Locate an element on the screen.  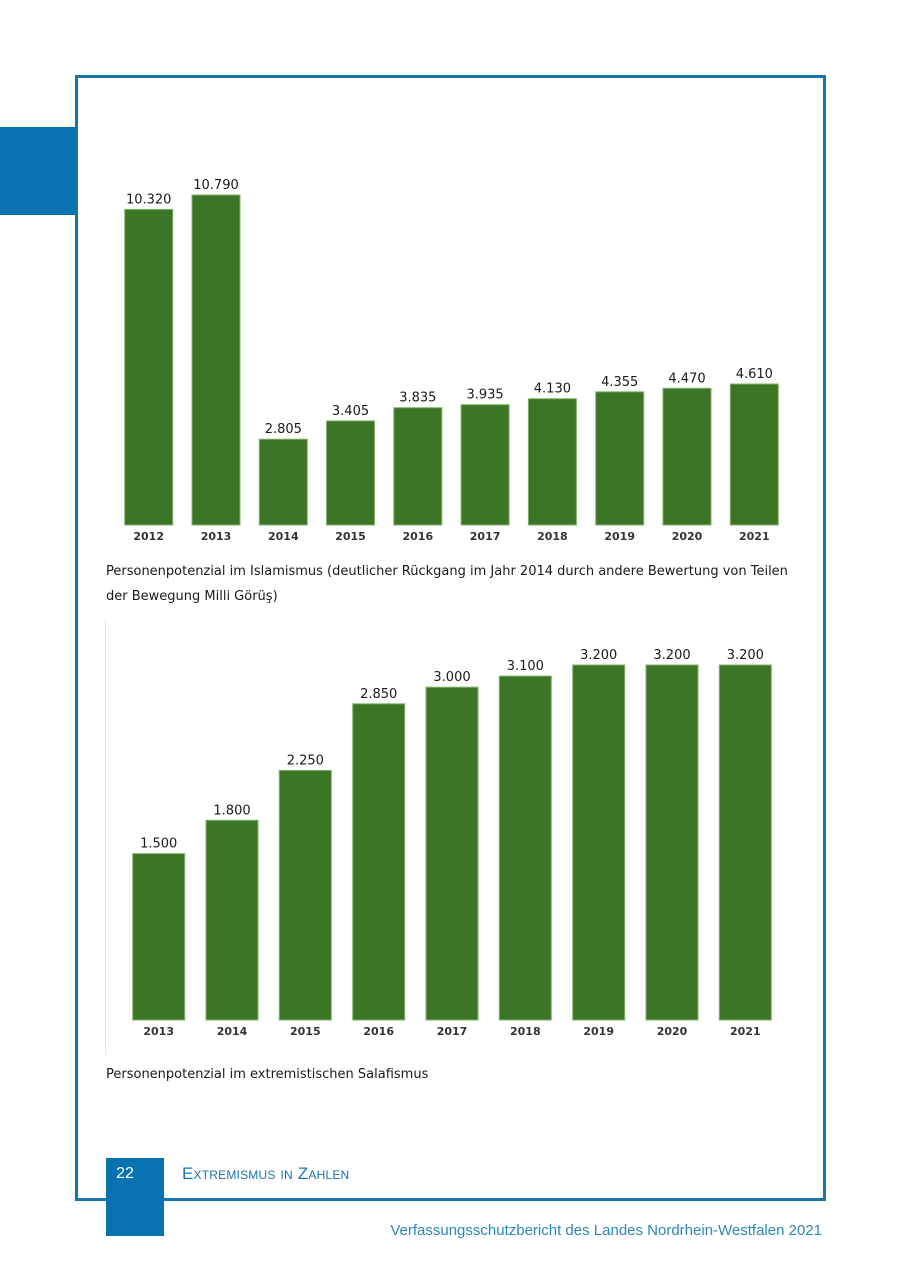
value-label-2020: 3.200 is located at coordinates (671, 655).